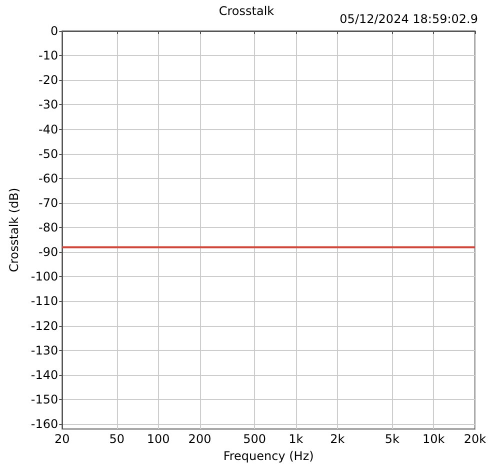  Describe the element at coordinates (44, 399) in the screenshot. I see `y-tick-label: -150` at that location.